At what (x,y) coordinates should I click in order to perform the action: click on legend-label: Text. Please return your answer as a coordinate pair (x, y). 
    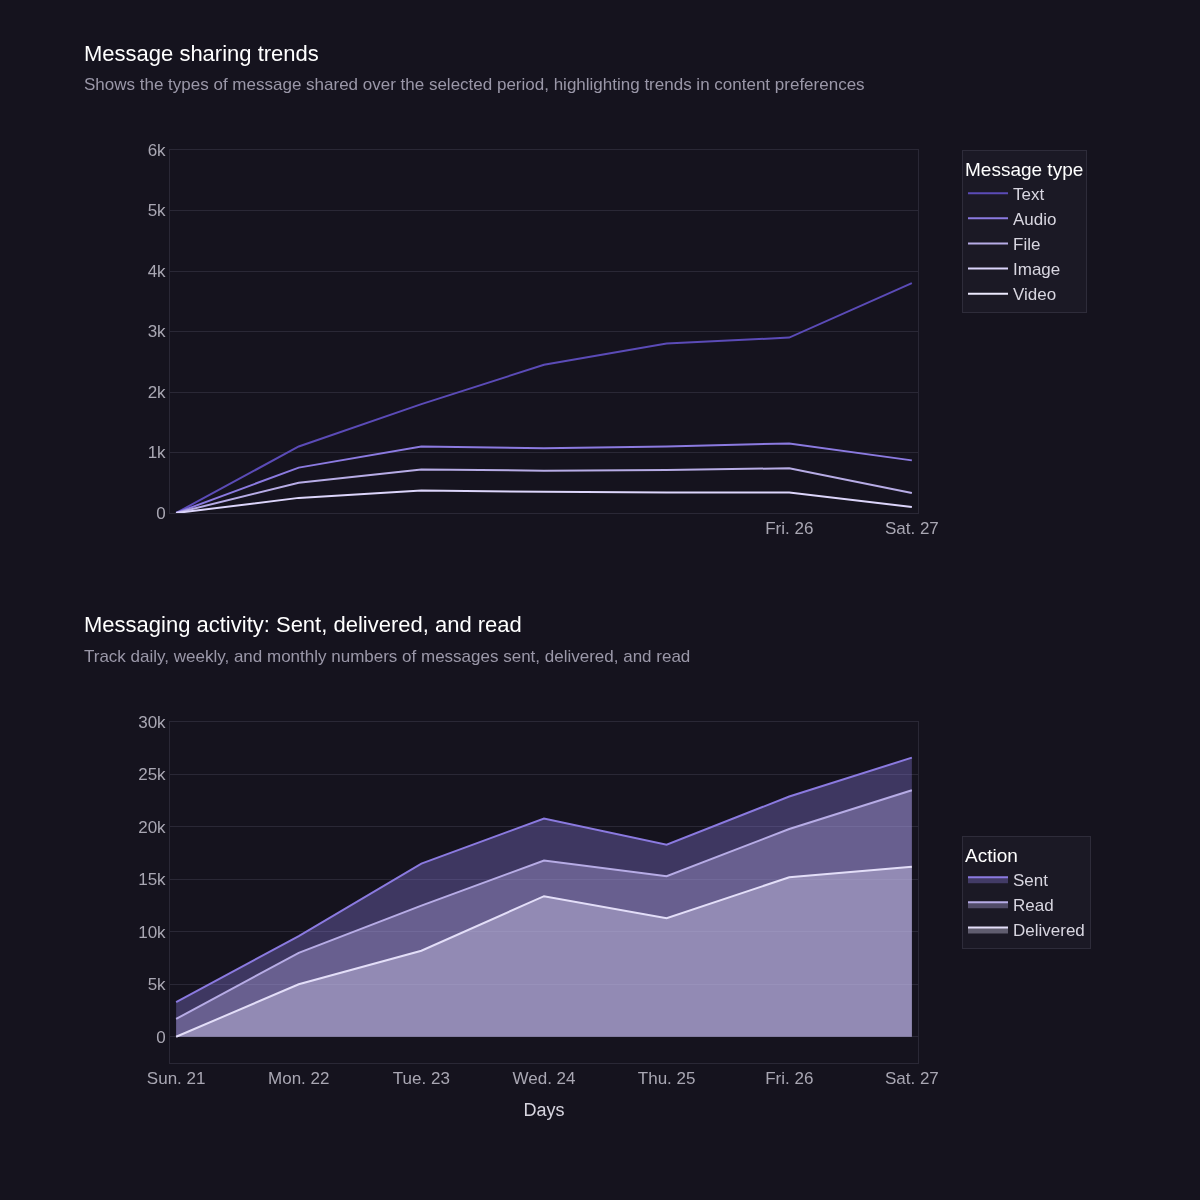
    Looking at the image, I should click on (1029, 194).